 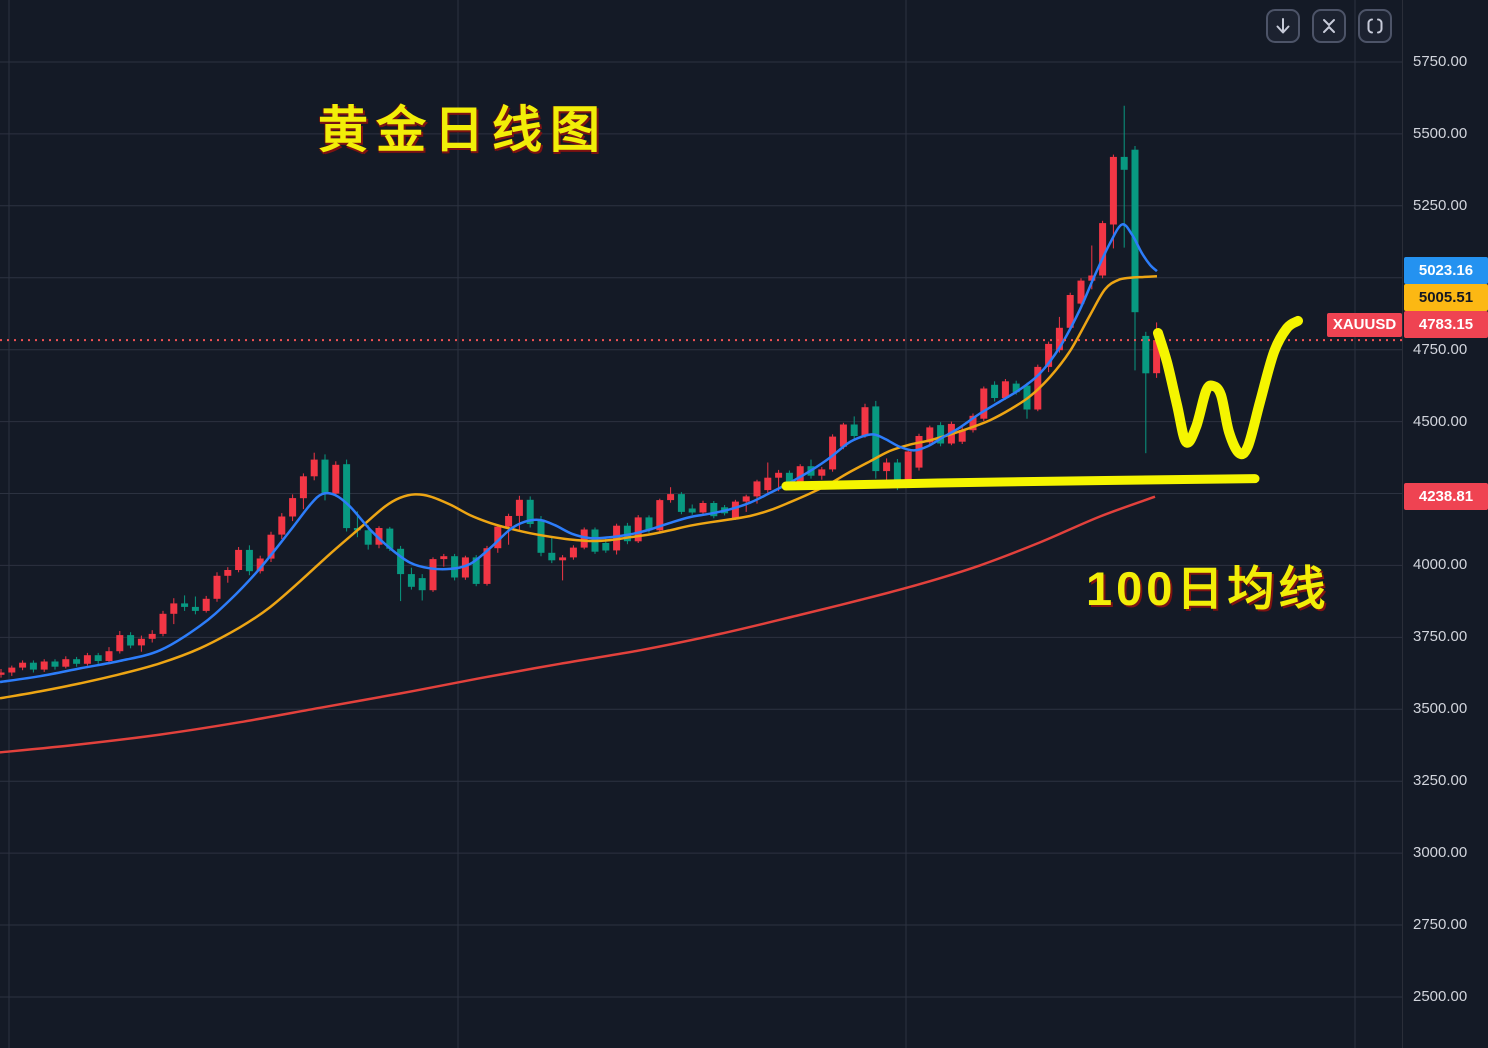 I want to click on price-tick: 4750.00, so click(x=1440, y=349).